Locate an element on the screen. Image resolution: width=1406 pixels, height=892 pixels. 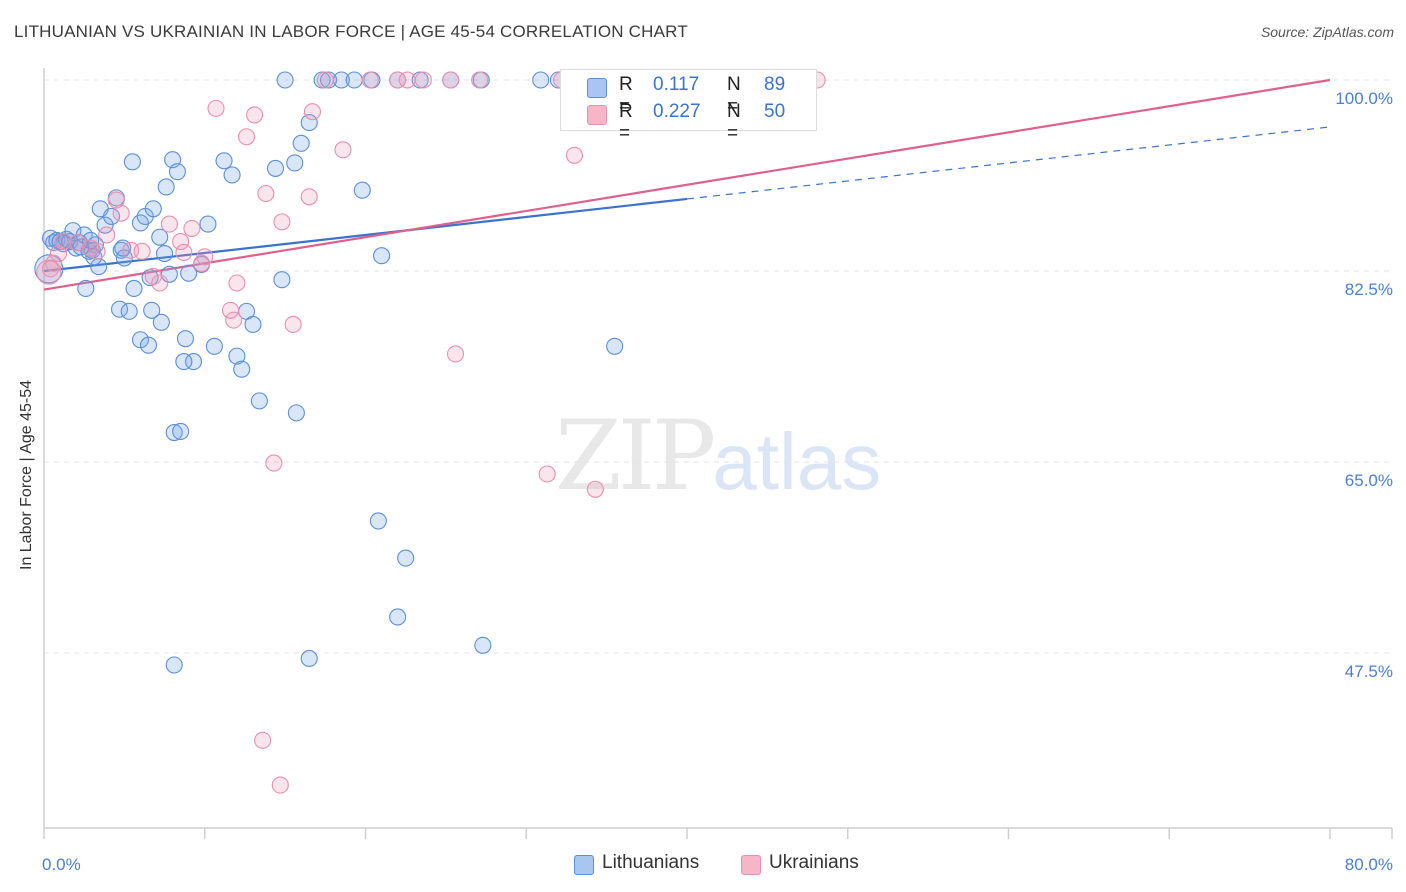
trend-line-dashed is located at coordinates (1008, 163).